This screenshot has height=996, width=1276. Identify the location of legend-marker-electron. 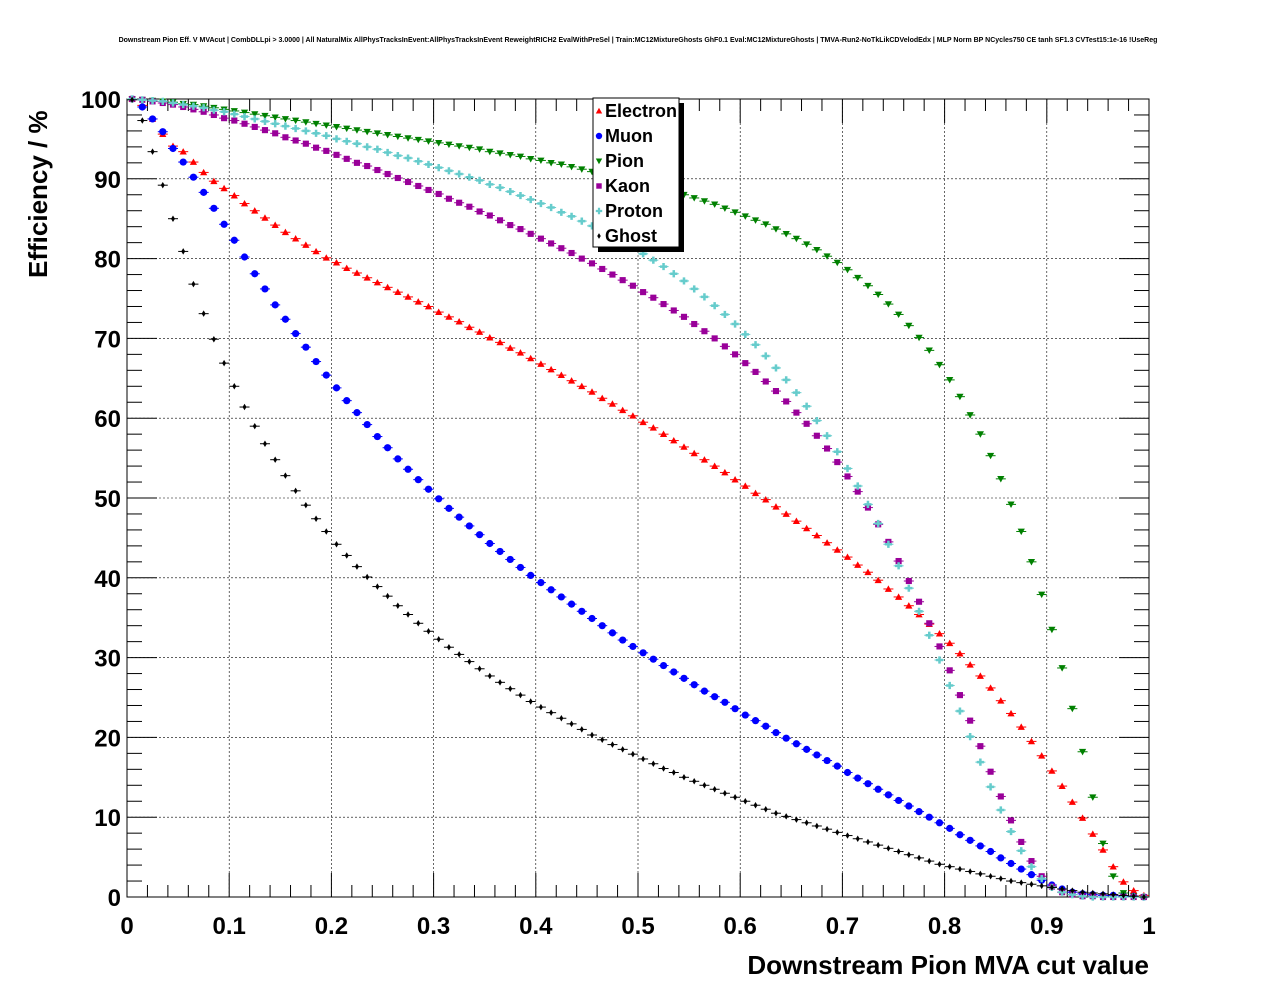
(599, 110).